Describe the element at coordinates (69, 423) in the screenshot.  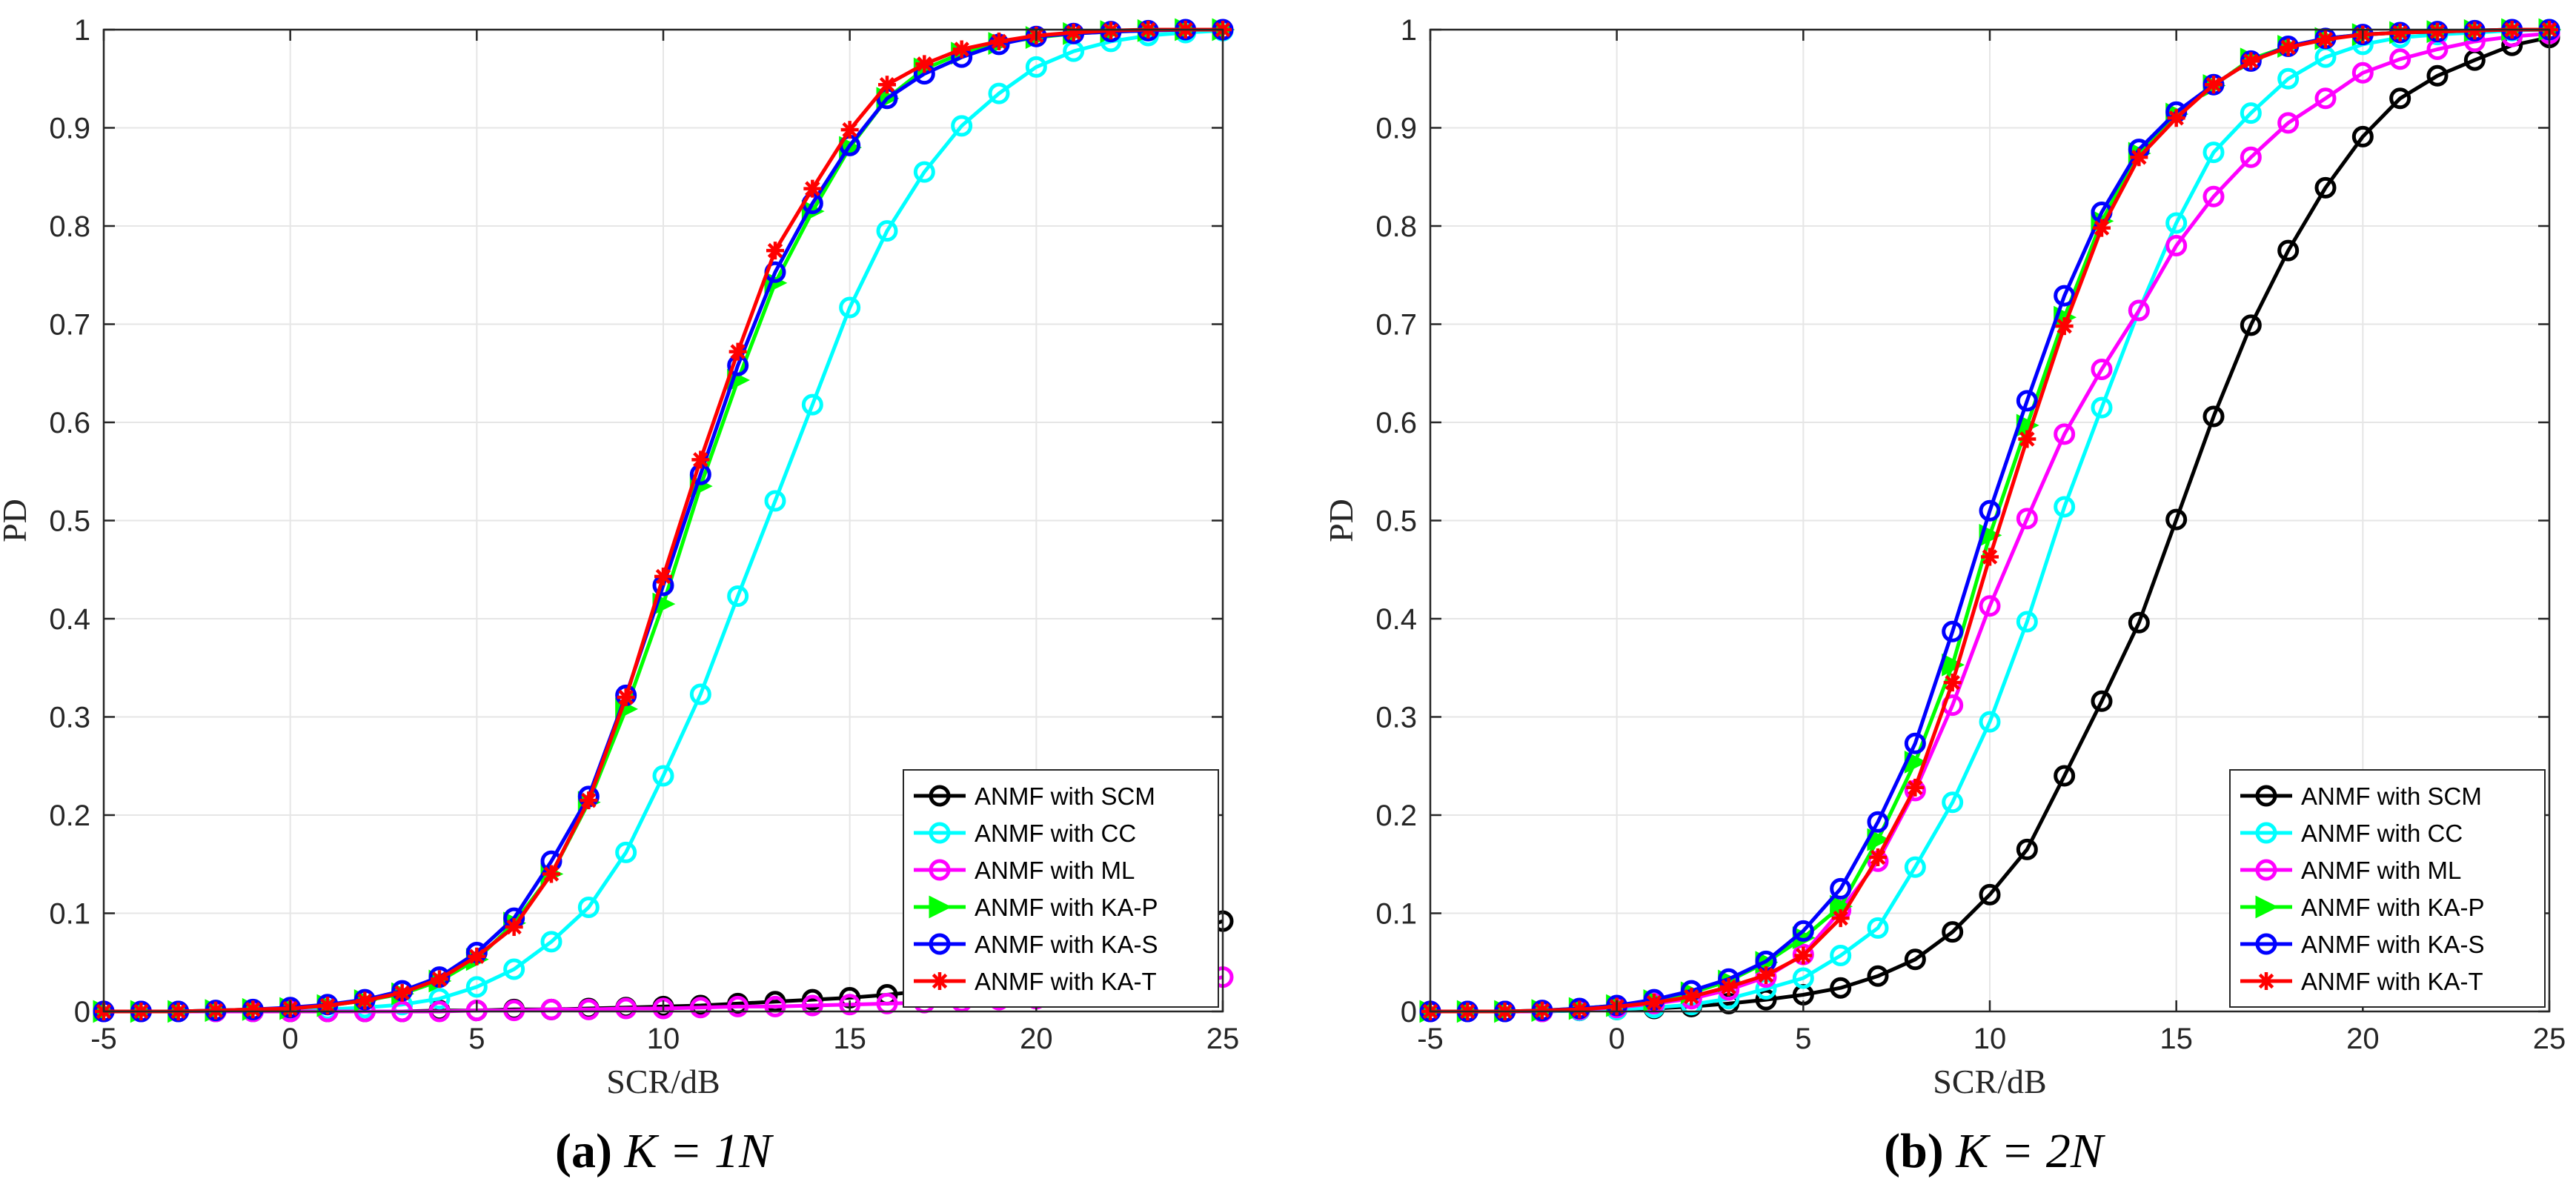
I see `y-tick-label: 0.6` at that location.